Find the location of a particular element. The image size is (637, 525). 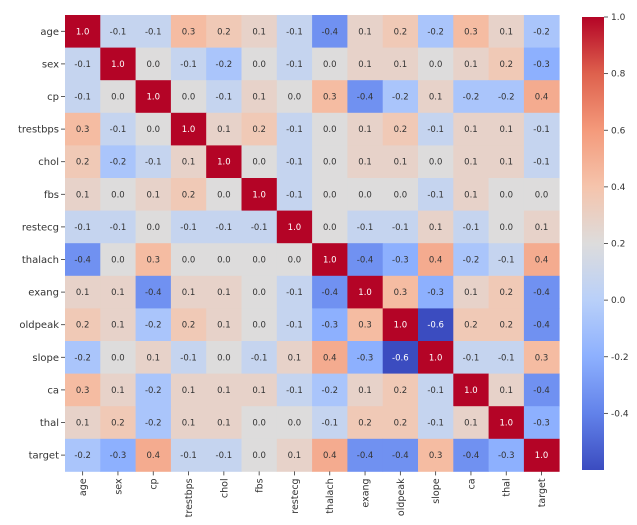

heatmap-cell-cp-thal is located at coordinates (506, 97).